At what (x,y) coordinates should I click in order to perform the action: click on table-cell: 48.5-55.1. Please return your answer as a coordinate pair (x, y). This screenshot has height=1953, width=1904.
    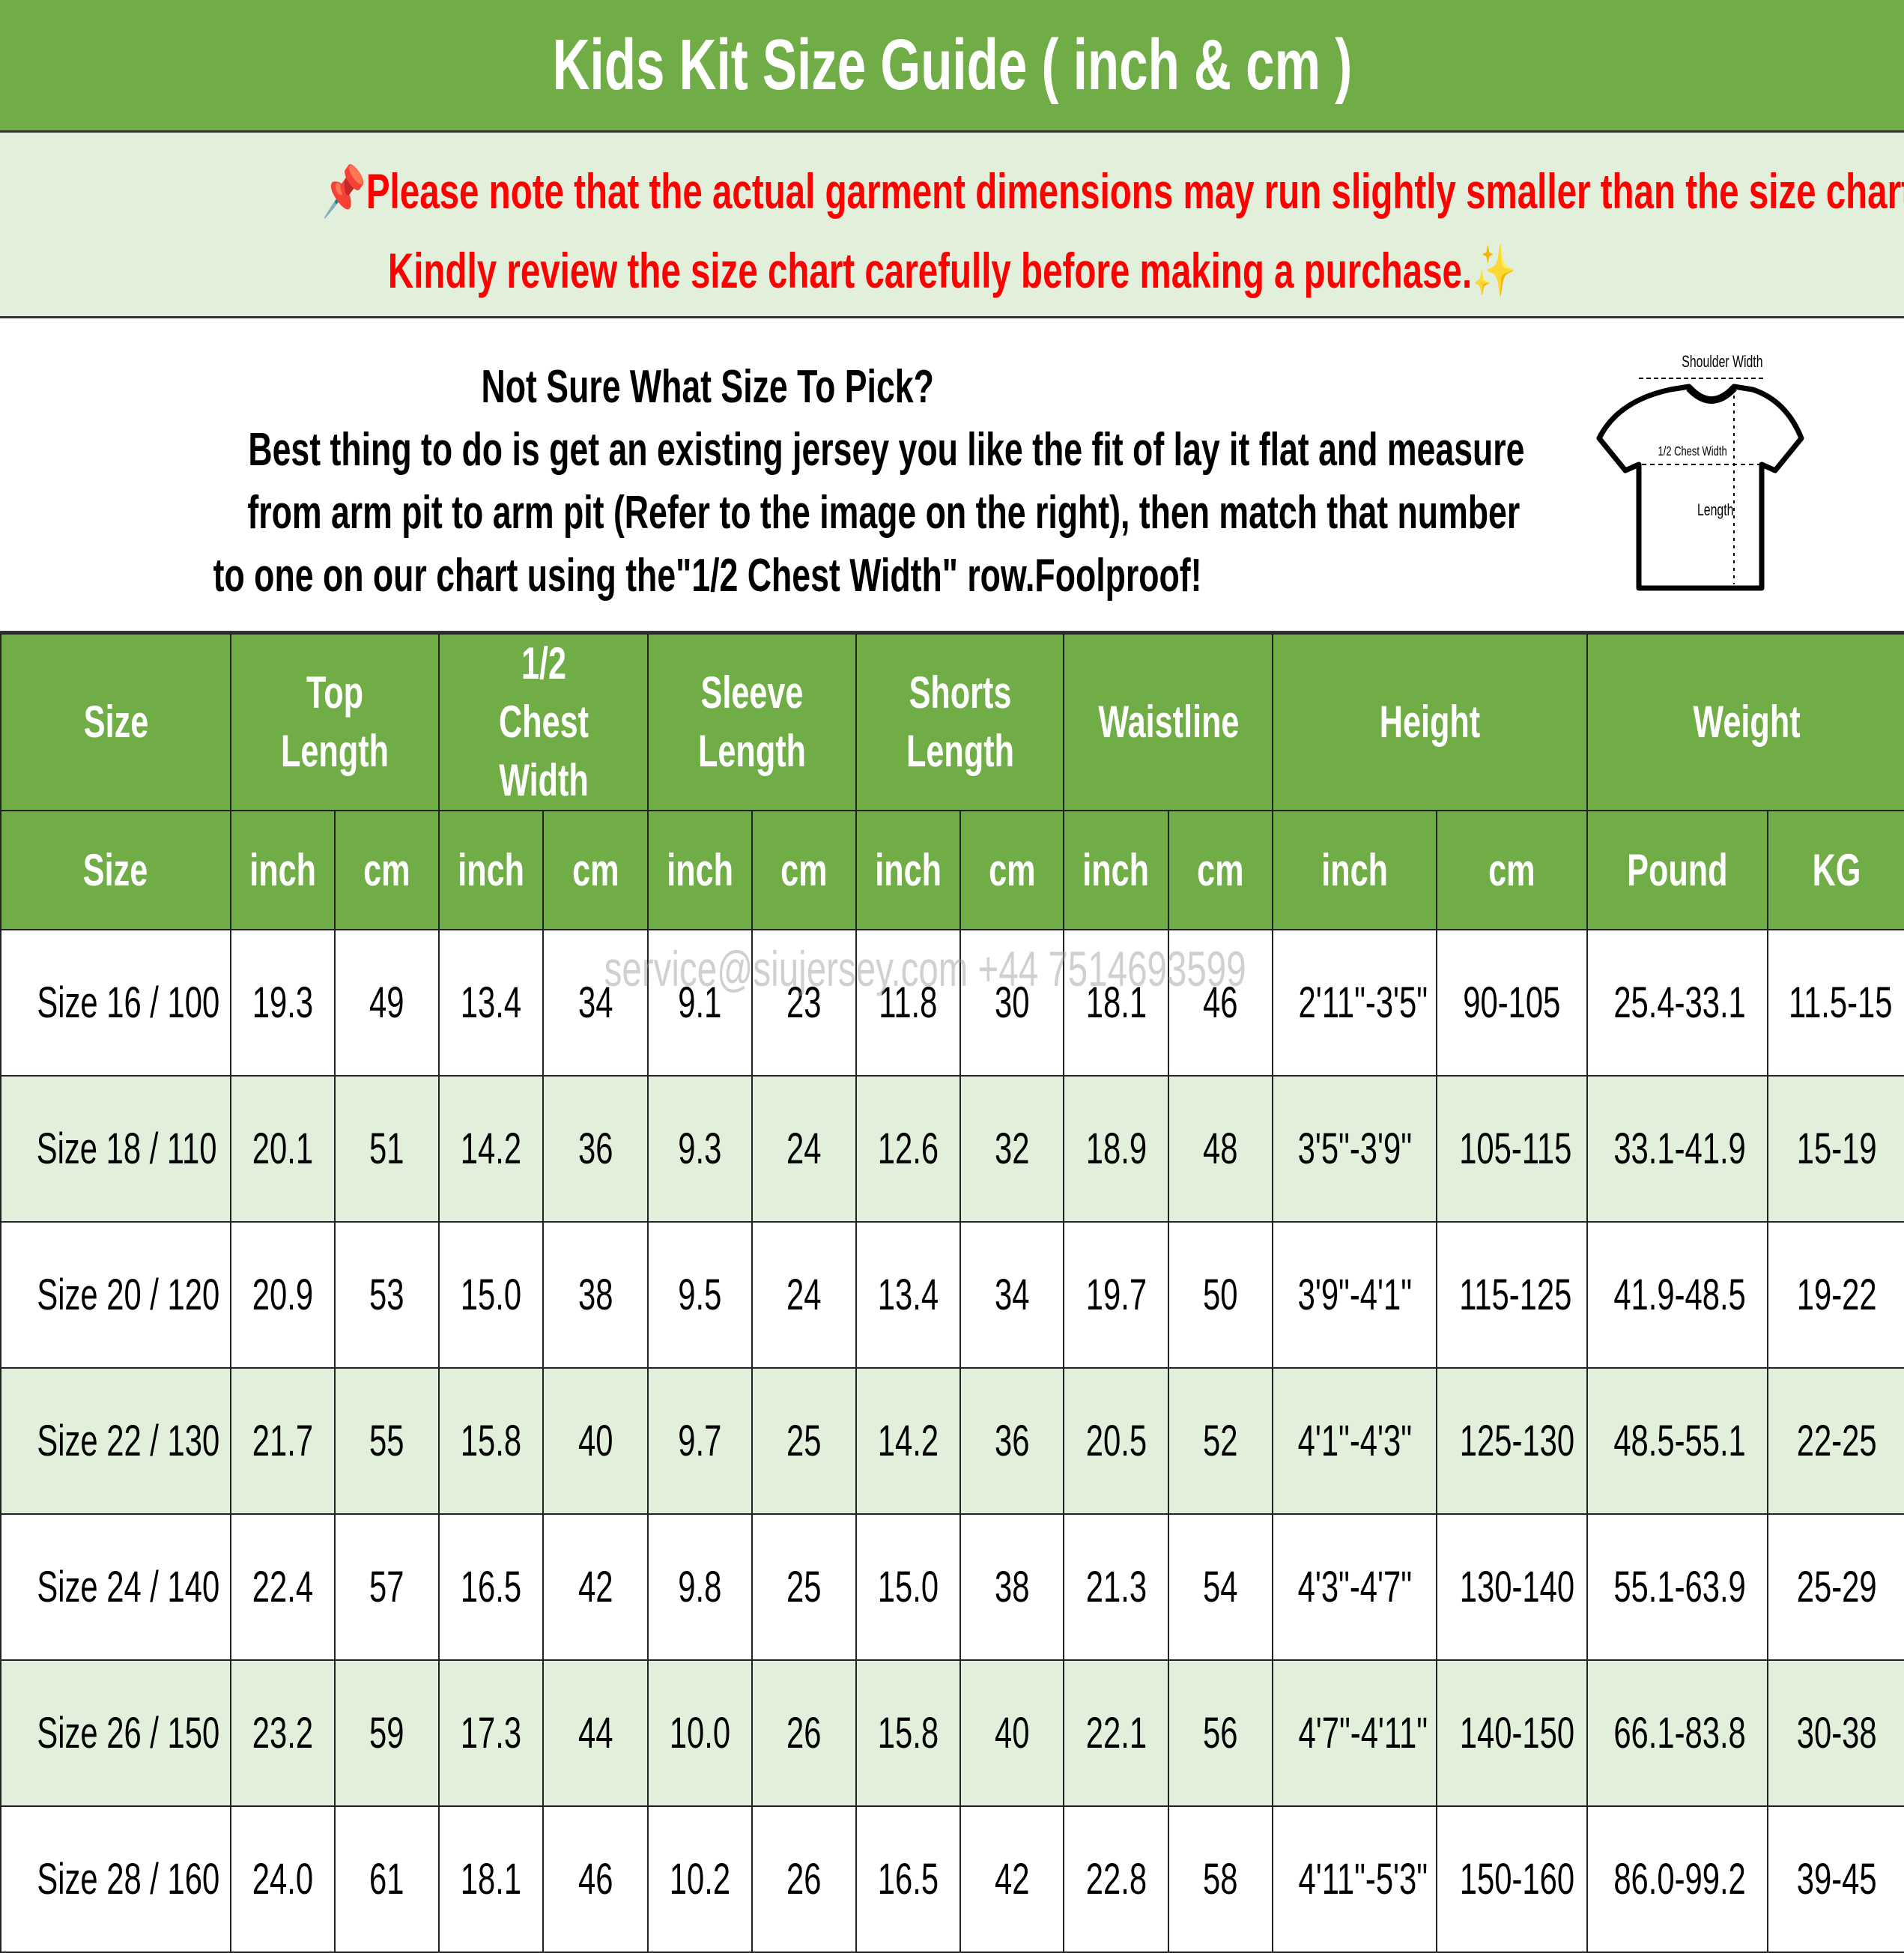
    Looking at the image, I should click on (1677, 1441).